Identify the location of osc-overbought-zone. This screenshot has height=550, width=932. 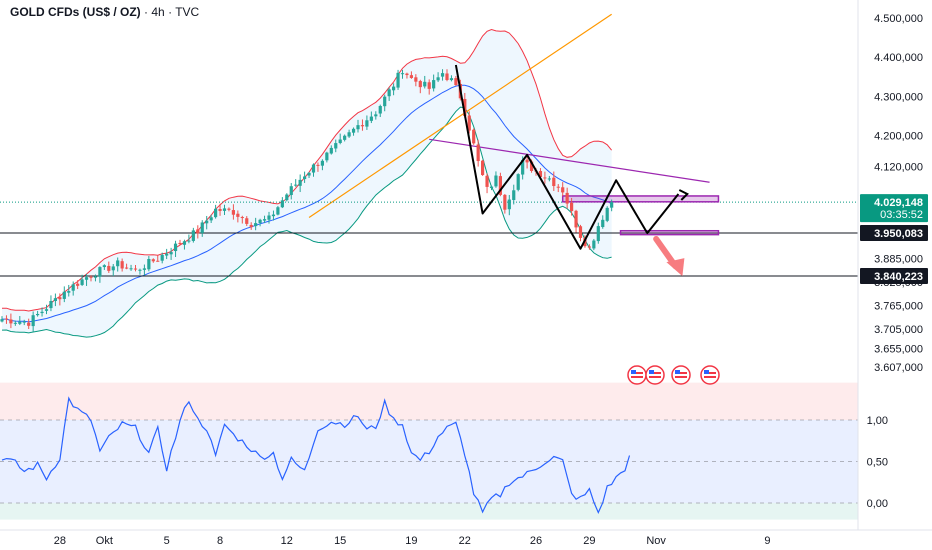
(429, 401).